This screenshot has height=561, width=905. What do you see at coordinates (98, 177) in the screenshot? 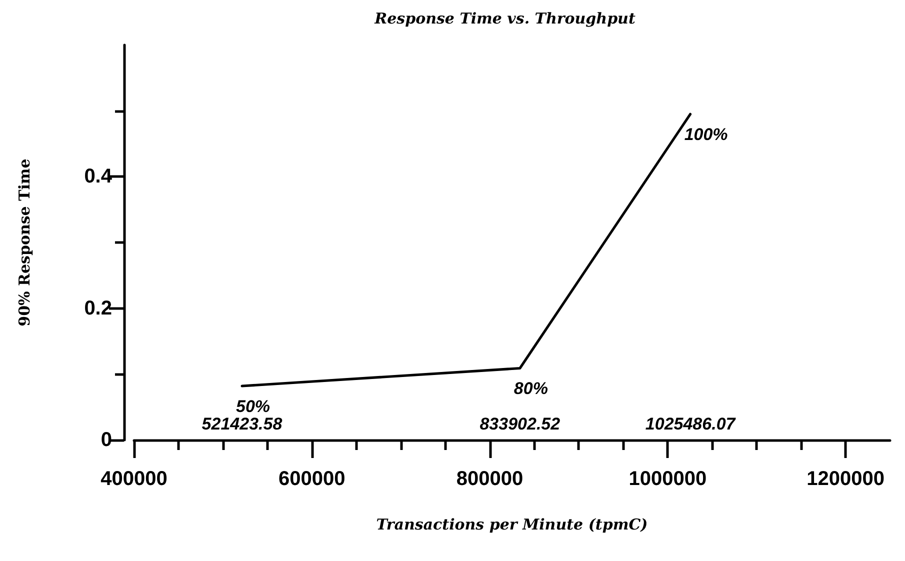
I see `y-tick-label: 0.4` at bounding box center [98, 177].